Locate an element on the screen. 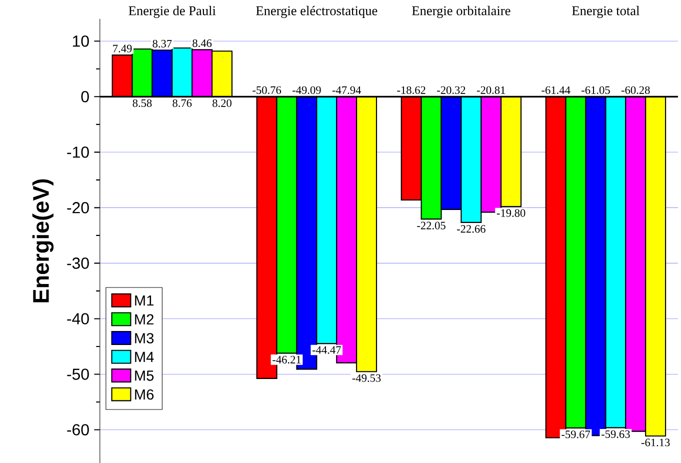 This screenshot has height=463, width=681. data-label: -61.05 is located at coordinates (596, 90).